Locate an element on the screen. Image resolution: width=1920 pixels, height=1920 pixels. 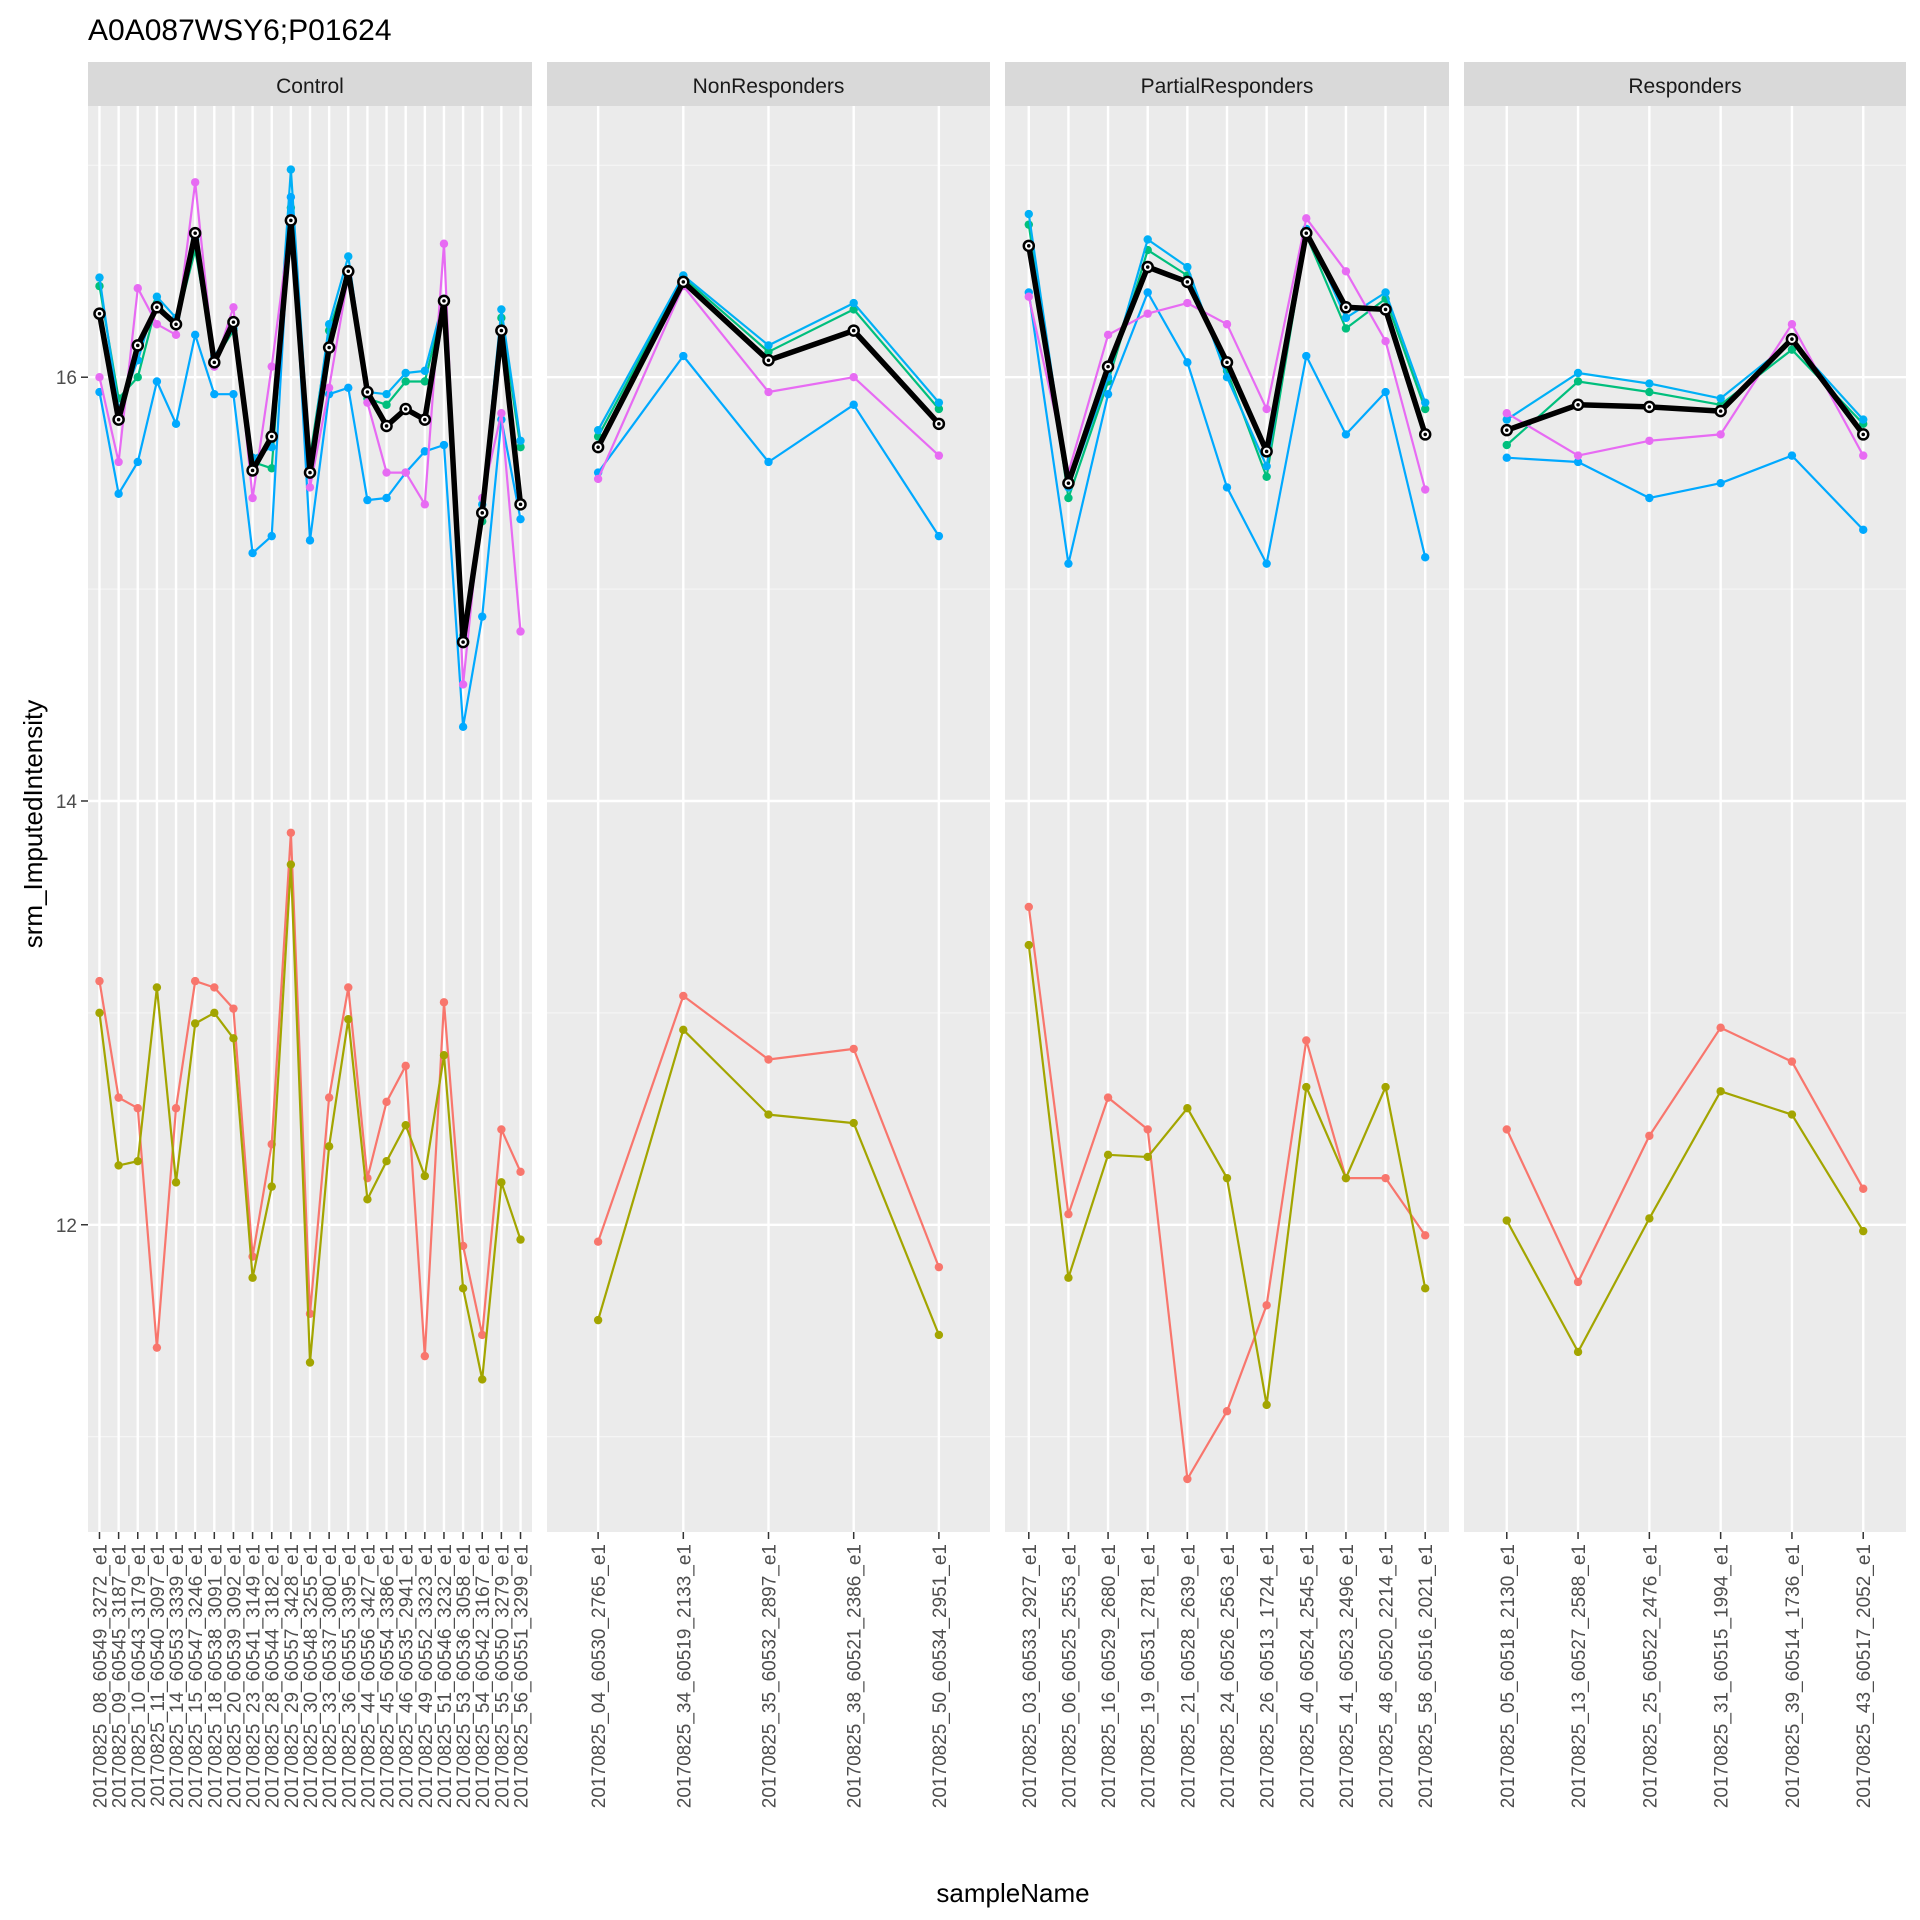
x-tick-label: 20170825_34_60519_2133_e1 is located at coordinates (684, 1676).